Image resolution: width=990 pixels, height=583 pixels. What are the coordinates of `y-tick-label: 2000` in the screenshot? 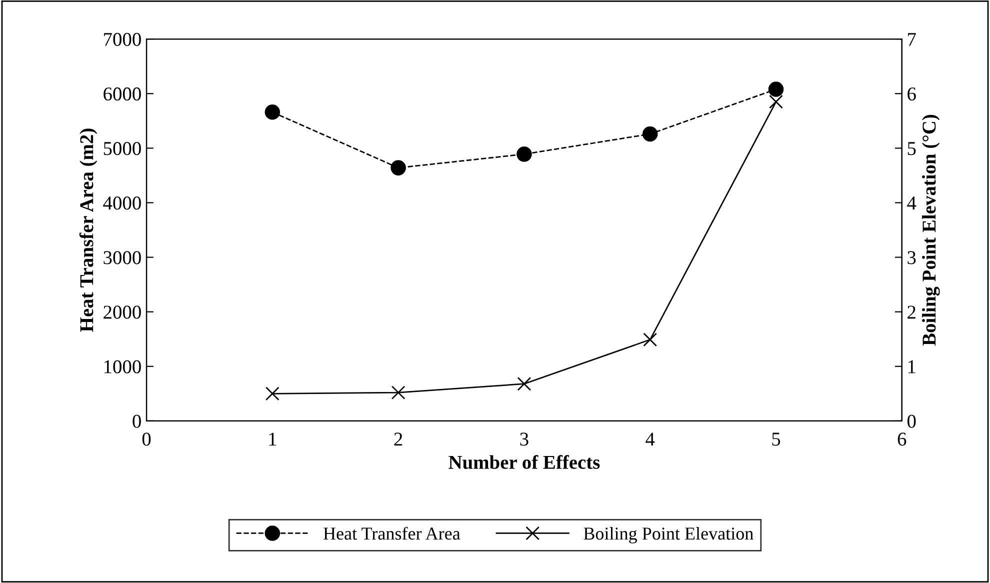 It's located at (122, 312).